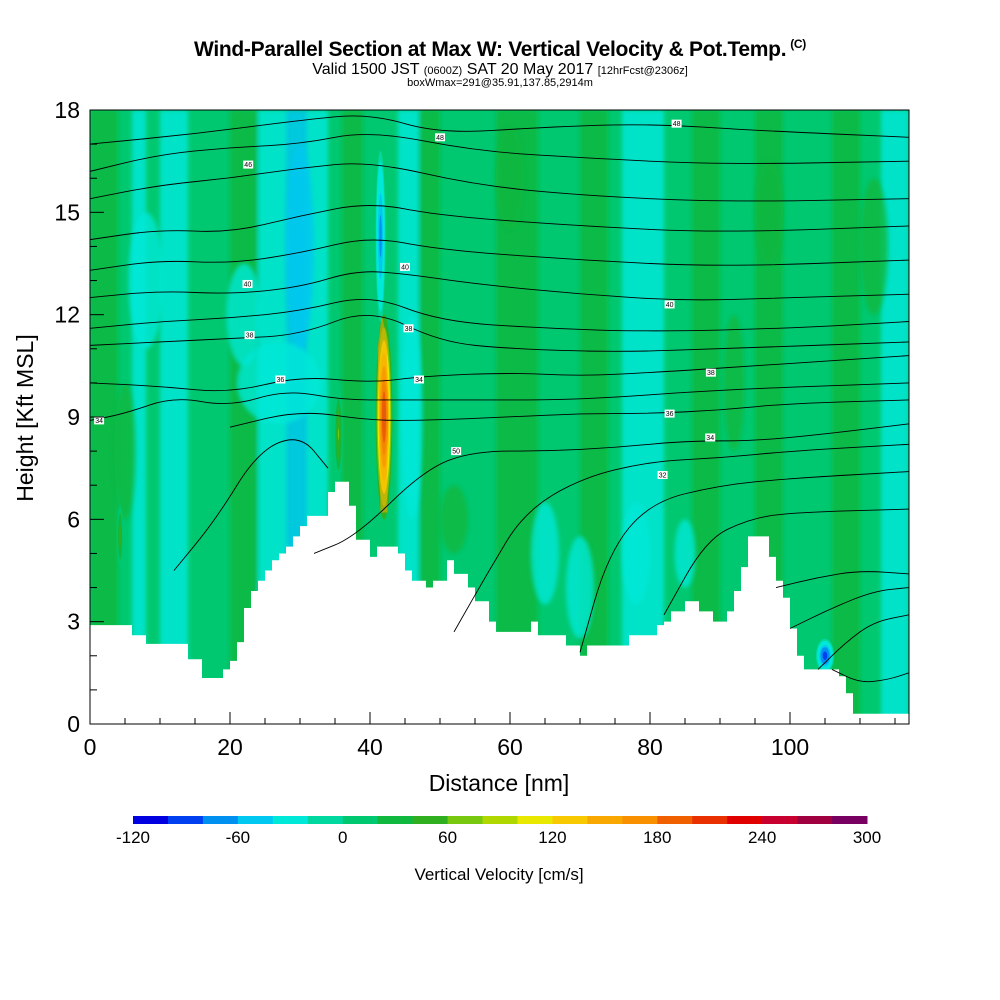  Describe the element at coordinates (73, 417) in the screenshot. I see `y-tick-label: 9` at that location.